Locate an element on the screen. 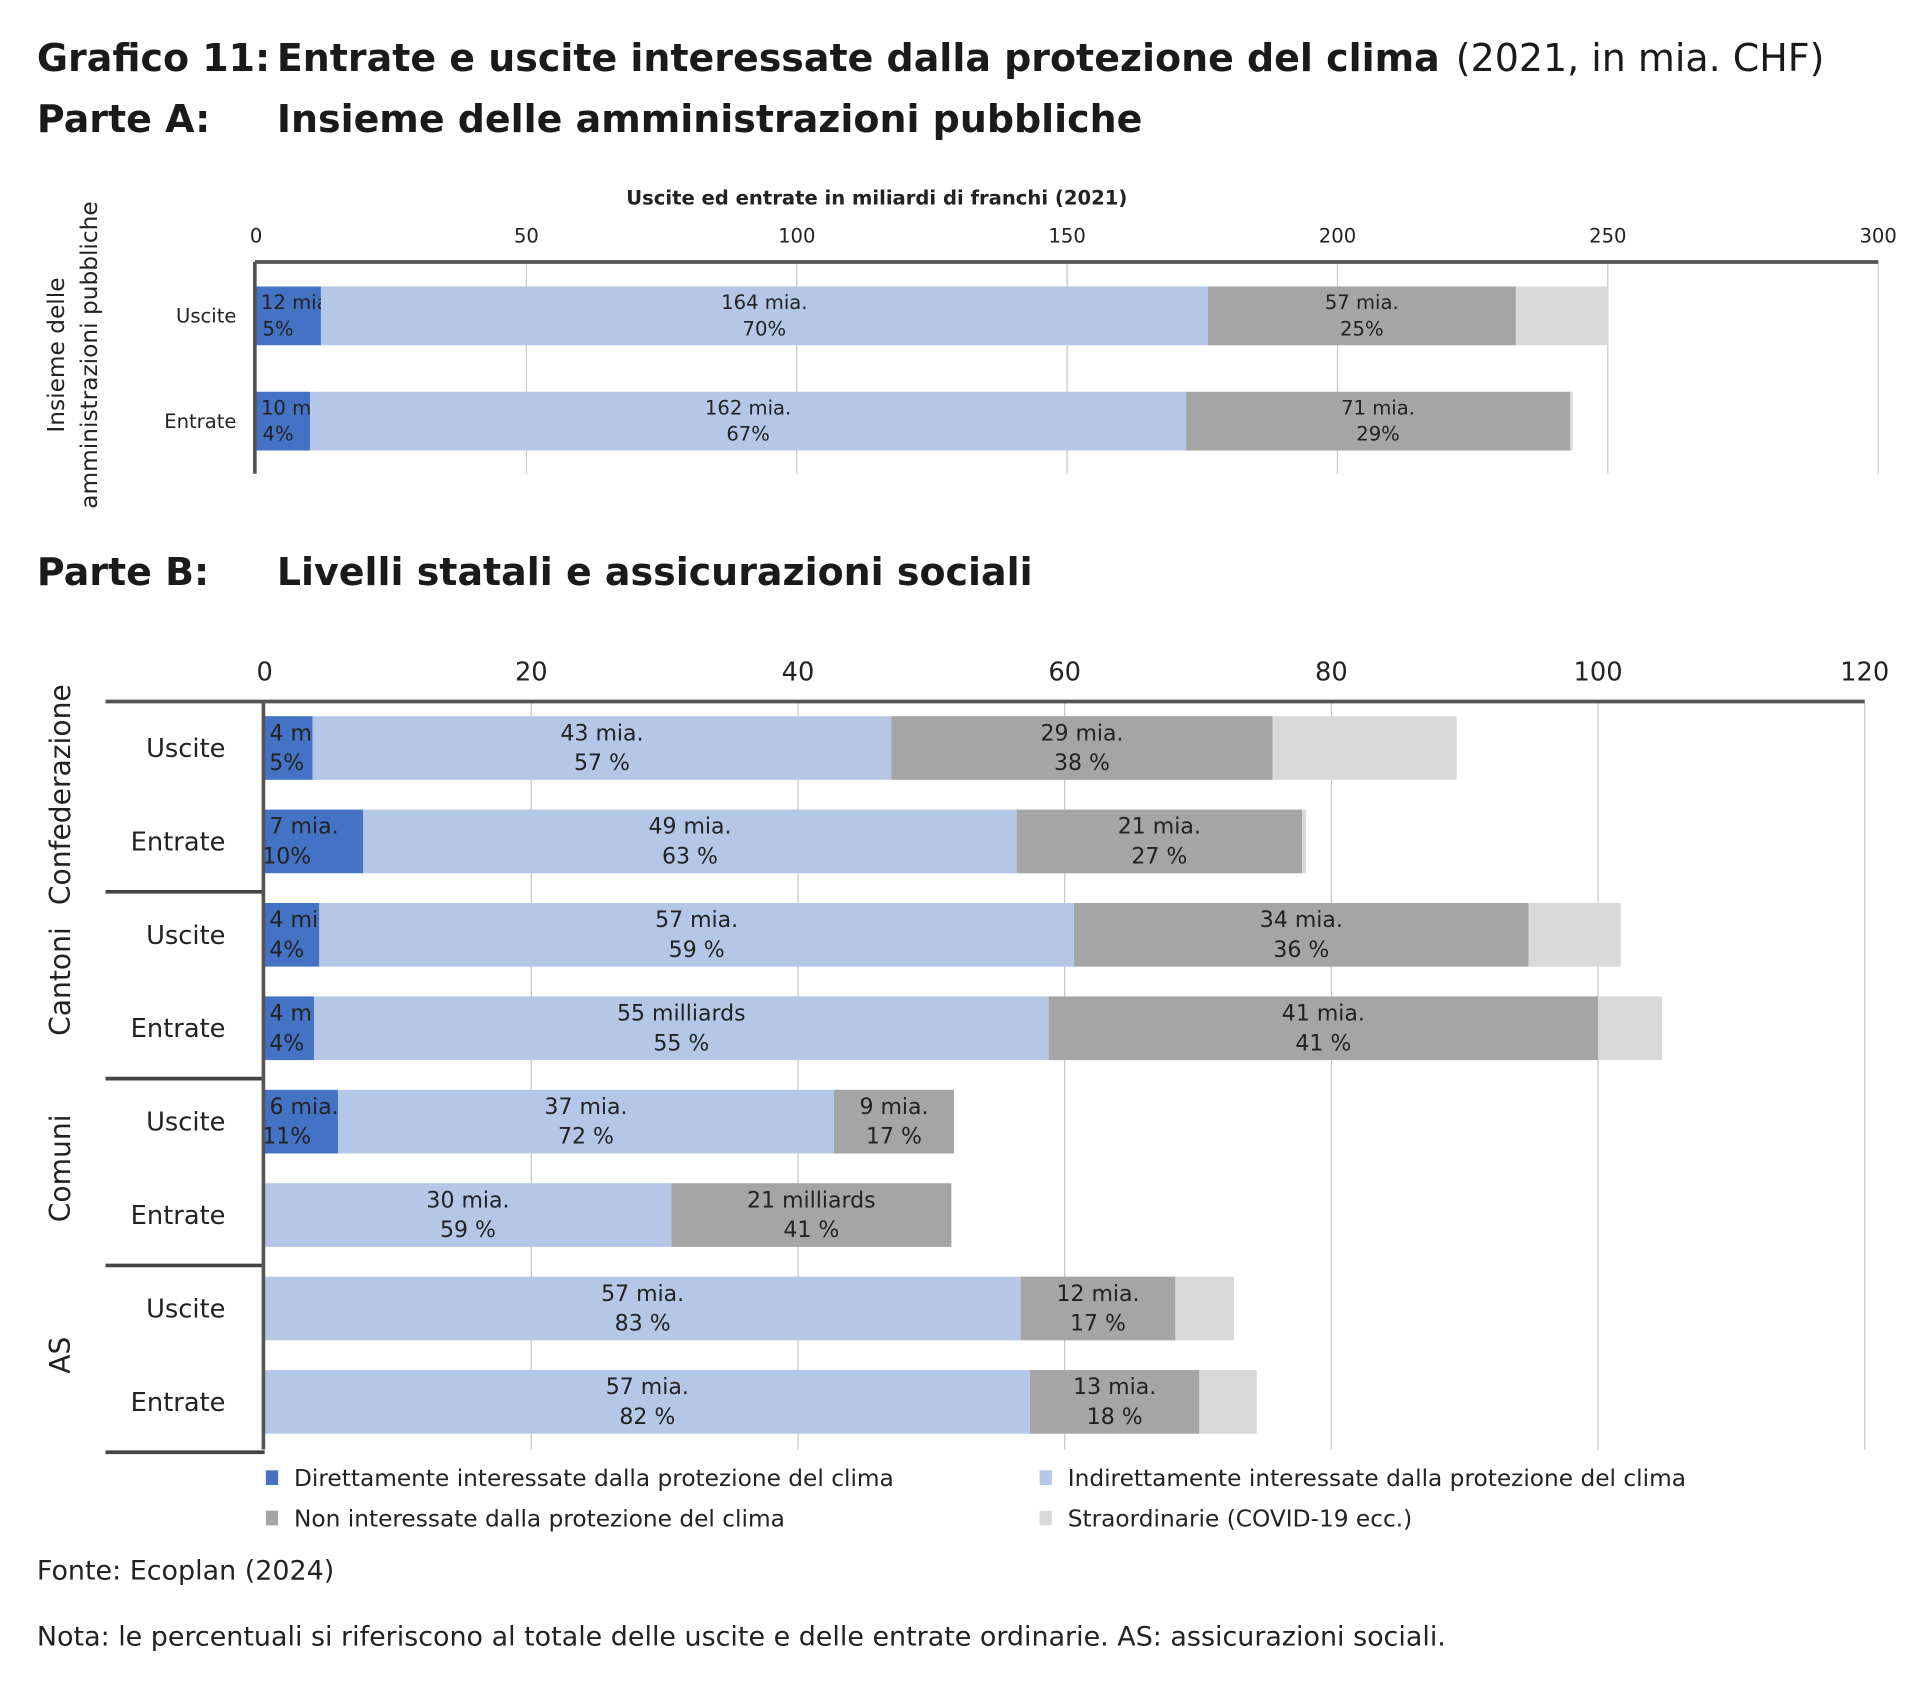 This screenshot has height=1687, width=1920. bar-row: Uscite 57 mia. 83 % 12 mia. 17 % is located at coordinates (690, 1308).